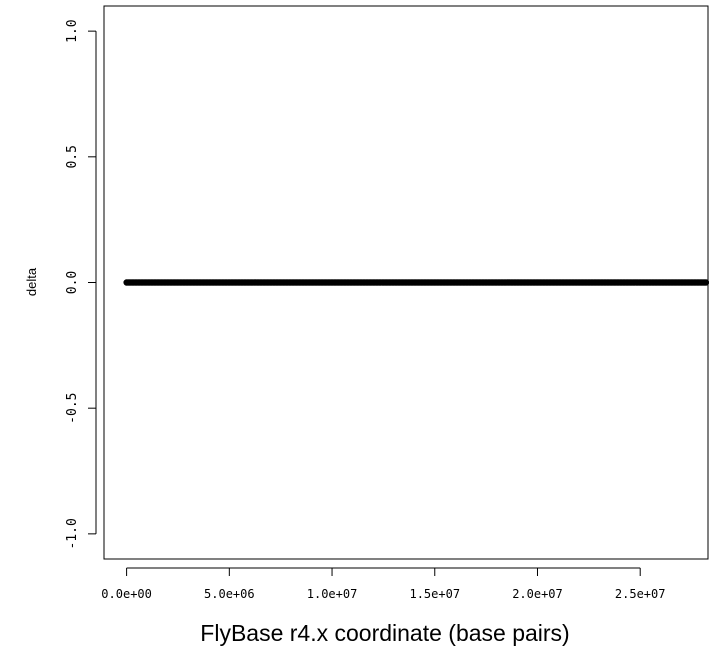 Image resolution: width=709 pixels, height=651 pixels. Describe the element at coordinates (384, 633) in the screenshot. I see `x-axis-label: FlyBase r4.x coordinate (base pairs)` at that location.